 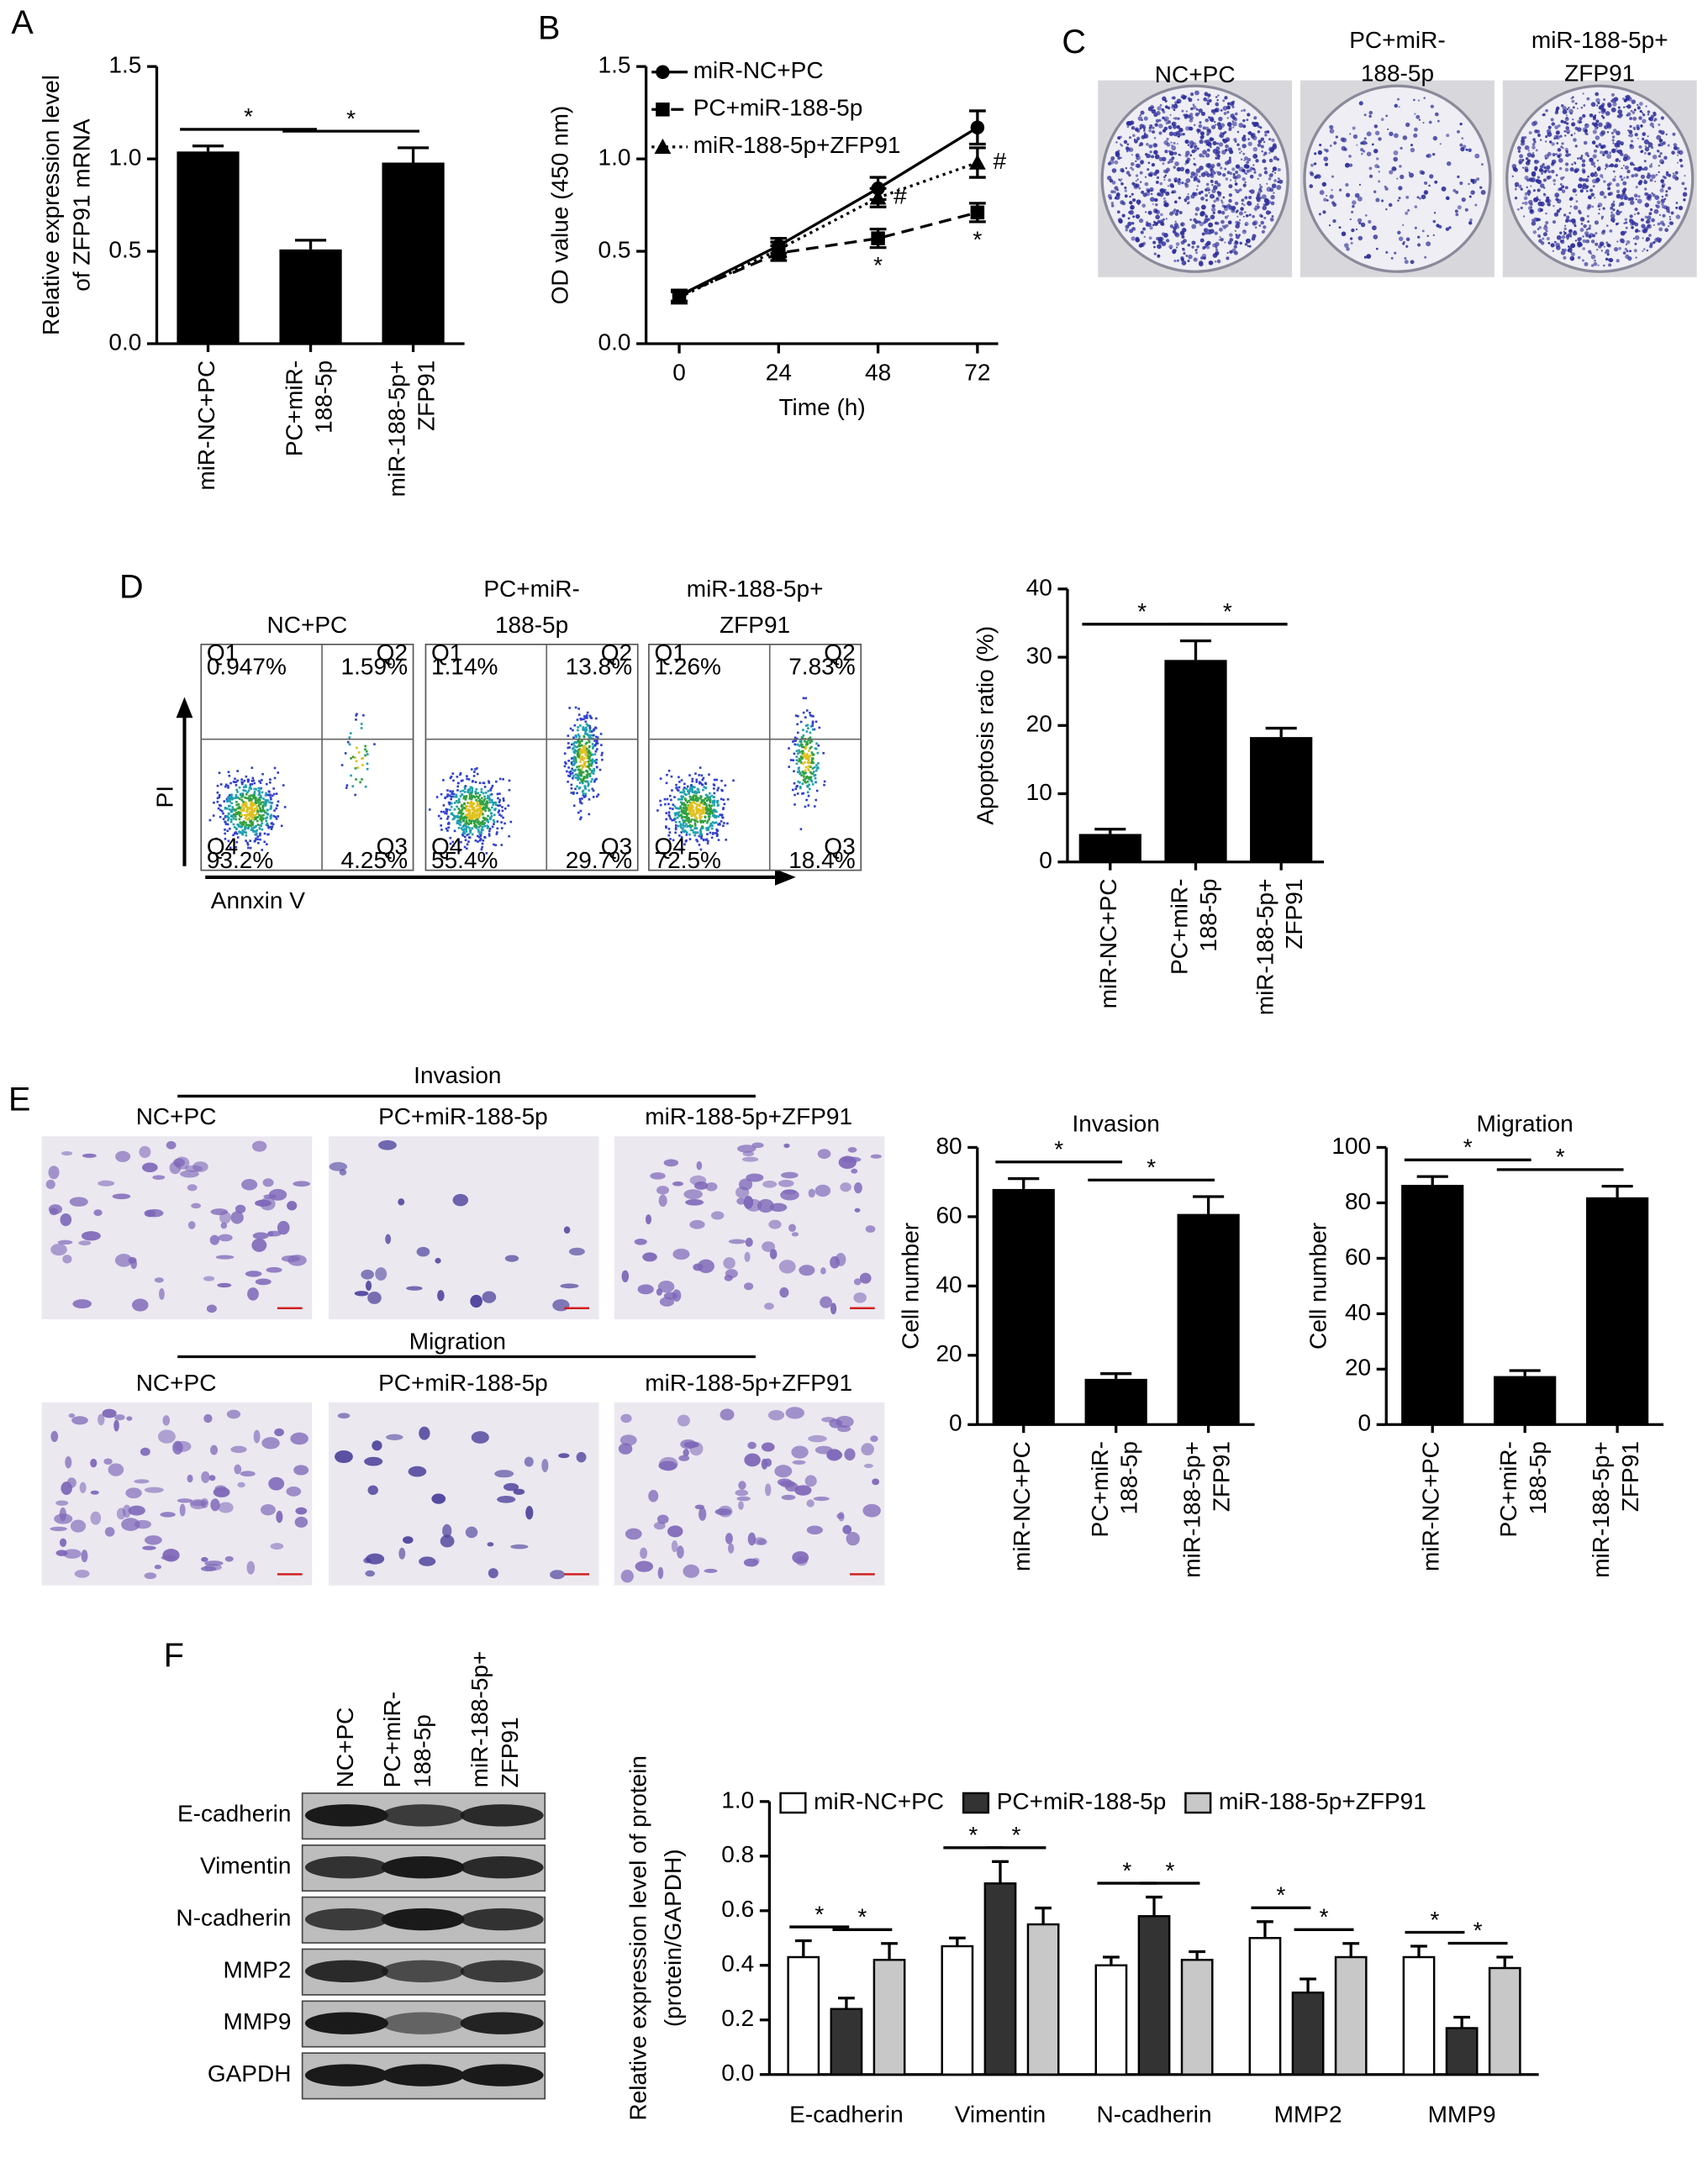 What do you see at coordinates (1039, 655) in the screenshot?
I see `y-tick-label: 30` at bounding box center [1039, 655].